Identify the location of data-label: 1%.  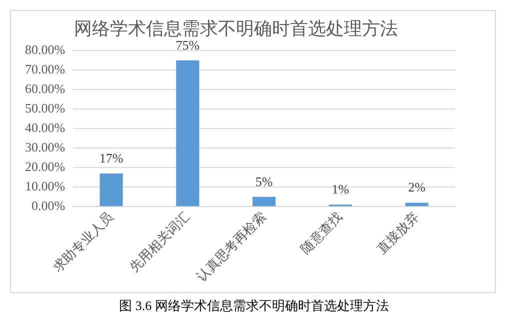
(341, 189).